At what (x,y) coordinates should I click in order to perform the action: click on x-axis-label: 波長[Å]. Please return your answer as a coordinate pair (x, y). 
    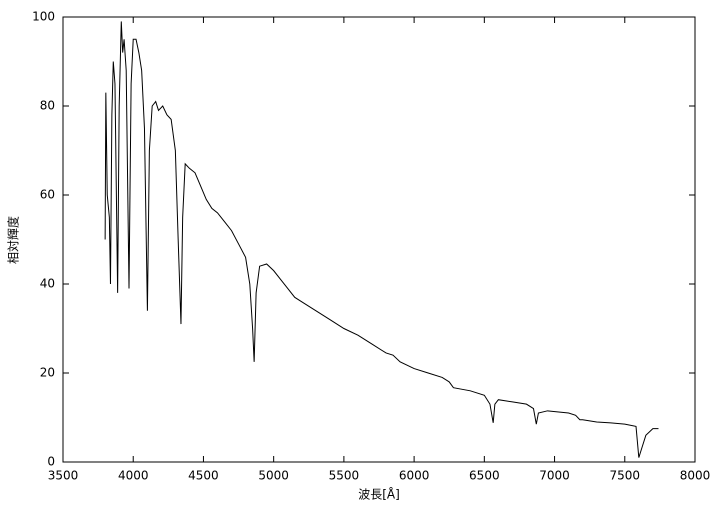
    Looking at the image, I should click on (379, 494).